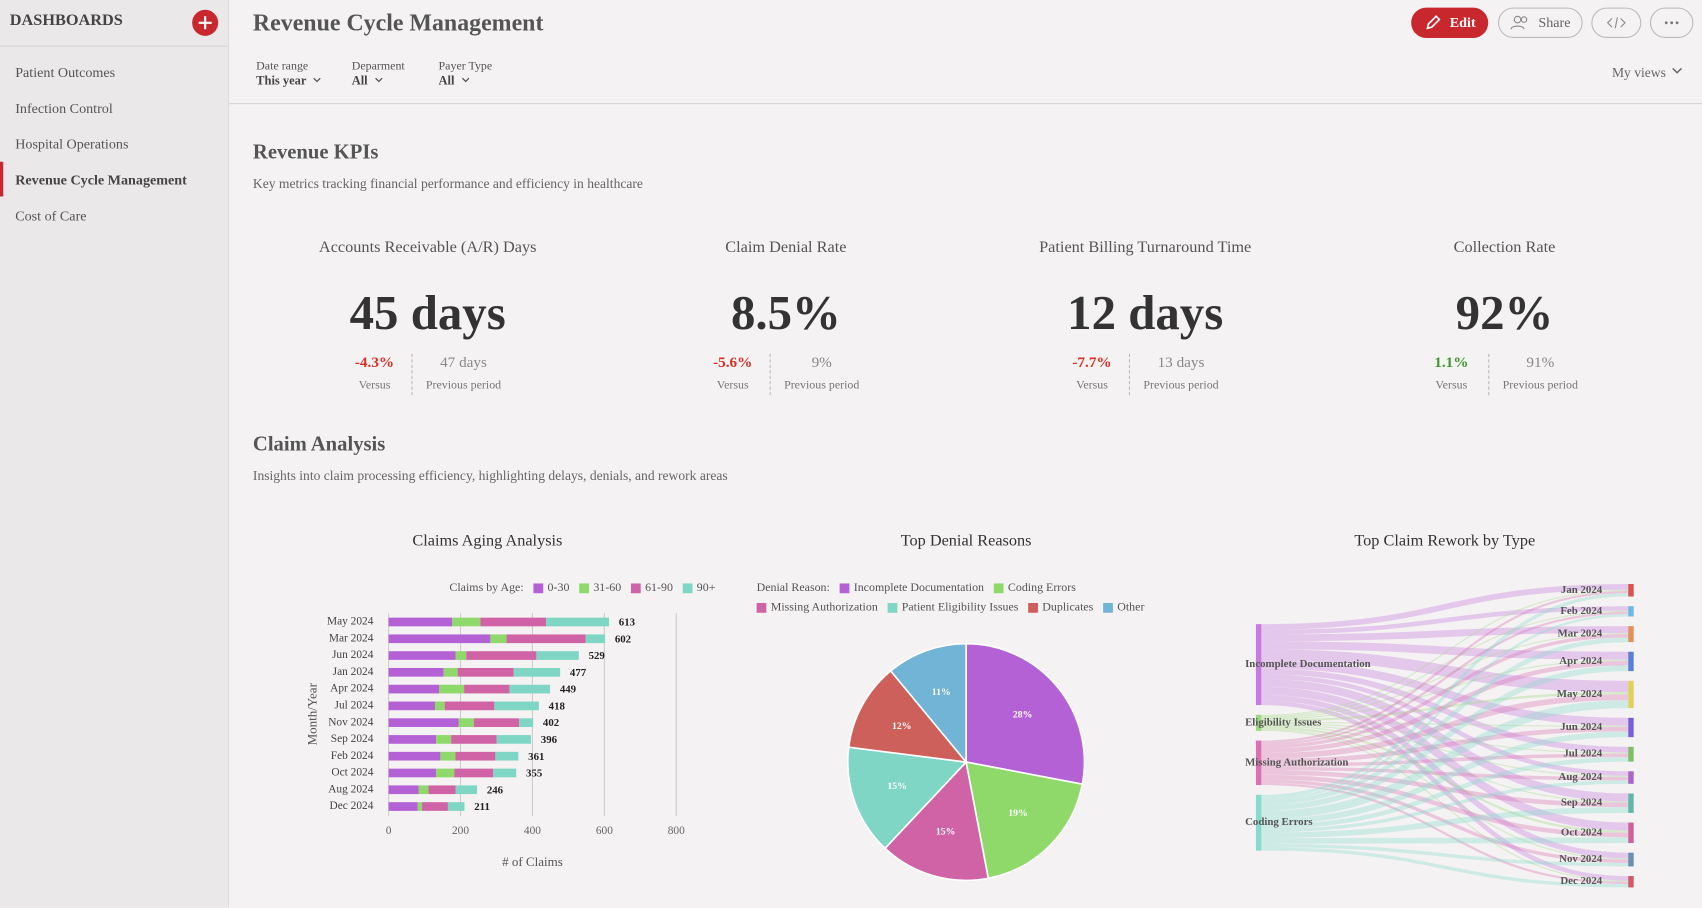 Image resolution: width=1702 pixels, height=908 pixels. I want to click on code-button, so click(1616, 22).